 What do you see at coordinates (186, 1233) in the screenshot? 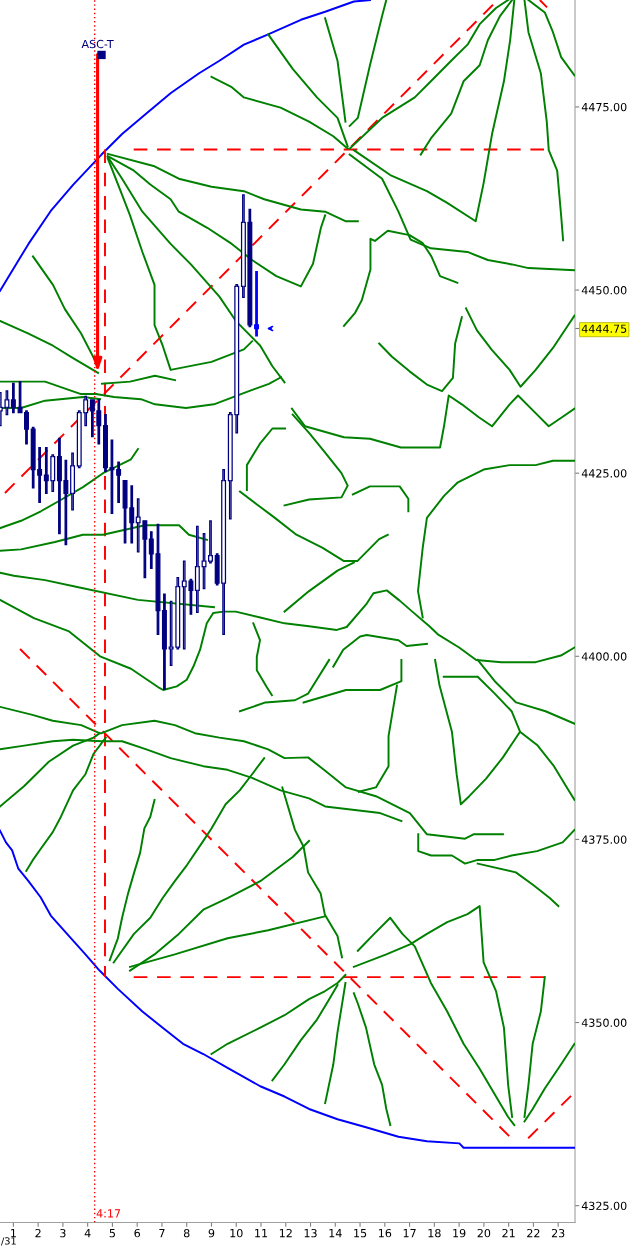
I see `x-tick-label: 8` at bounding box center [186, 1233].